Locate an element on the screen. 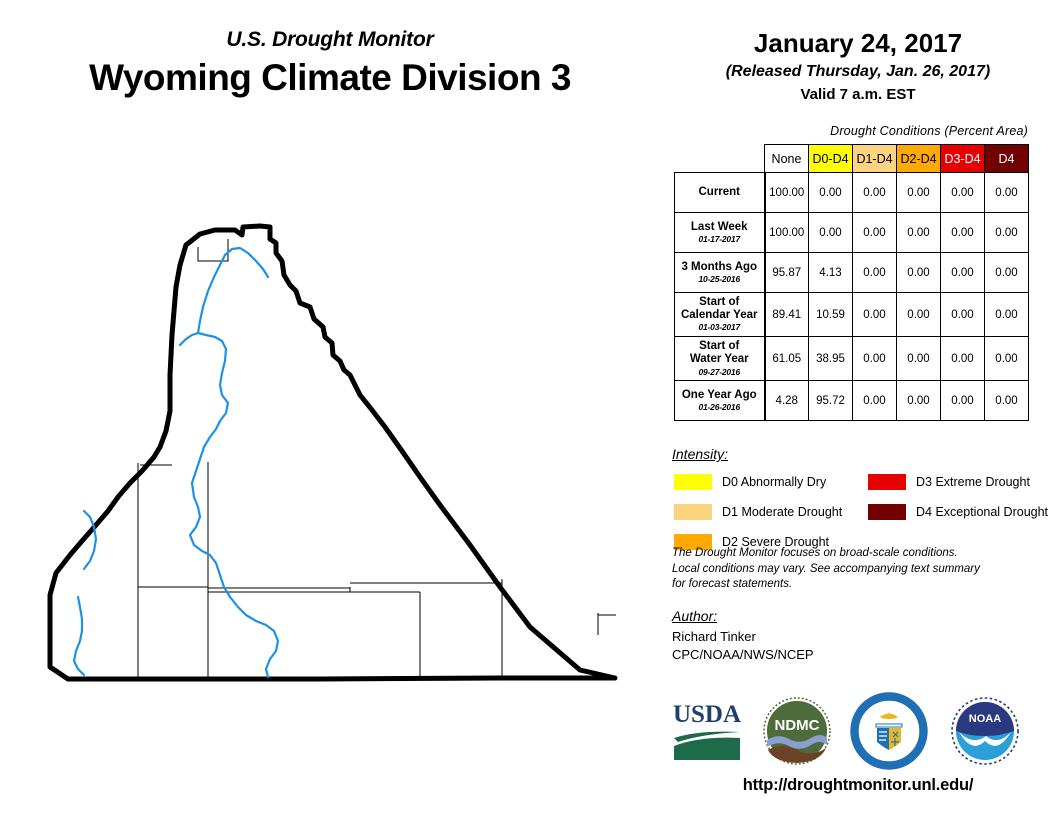  cell-oneyear-d1d4: 0.00 is located at coordinates (874, 401).